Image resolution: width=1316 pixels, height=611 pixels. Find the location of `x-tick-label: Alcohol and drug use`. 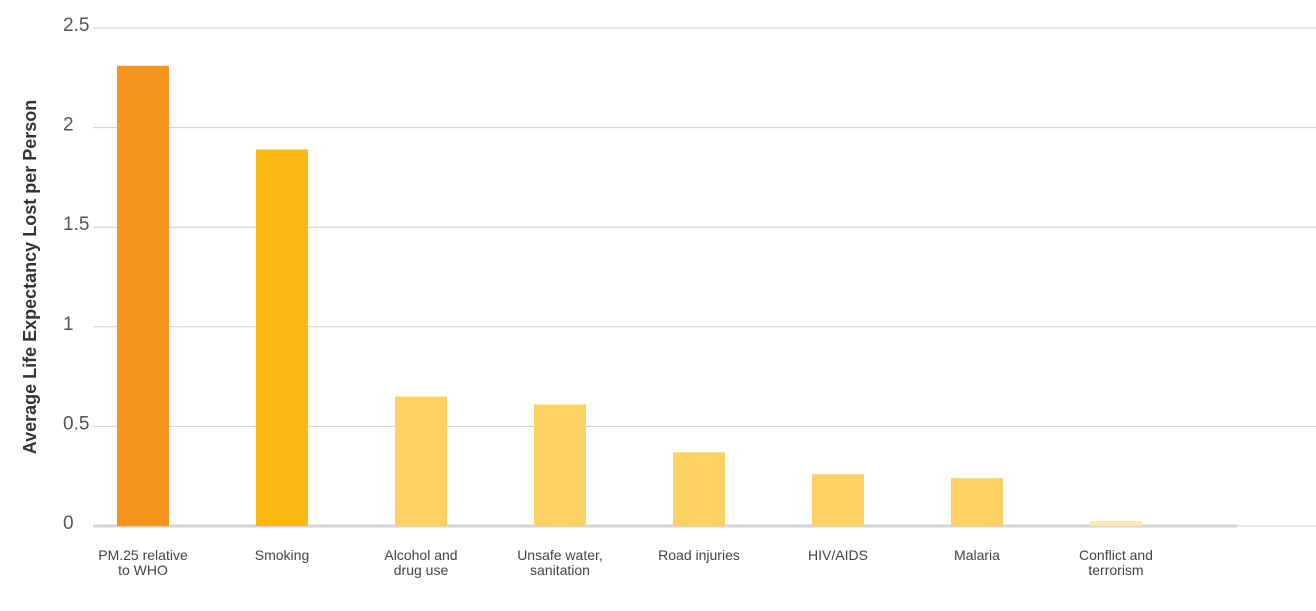

x-tick-label: Alcohol and drug use is located at coordinates (421, 562).